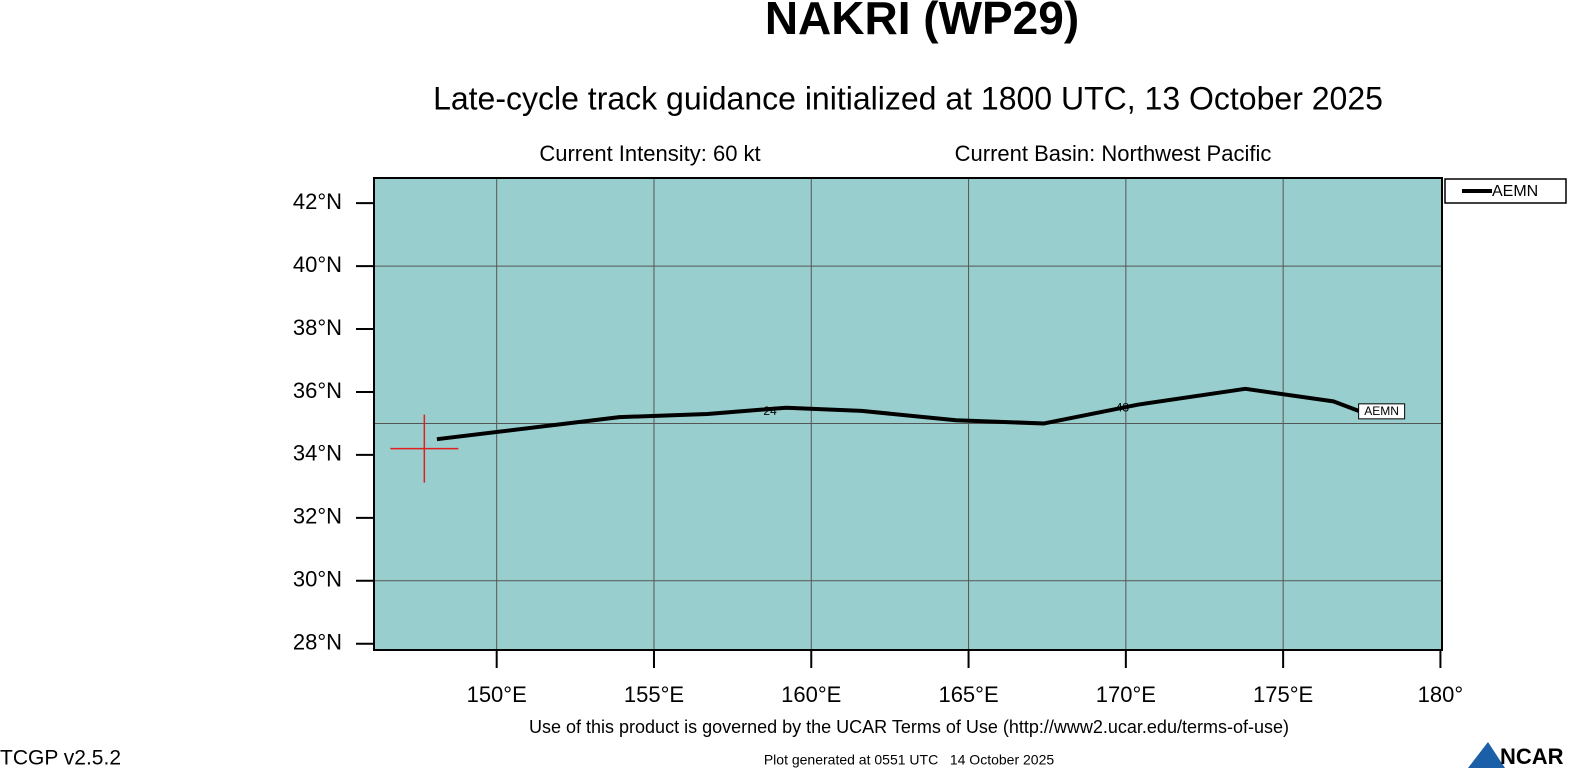  What do you see at coordinates (1113, 153) in the screenshot?
I see `basin: Current Basin: Northwest Pacific` at bounding box center [1113, 153].